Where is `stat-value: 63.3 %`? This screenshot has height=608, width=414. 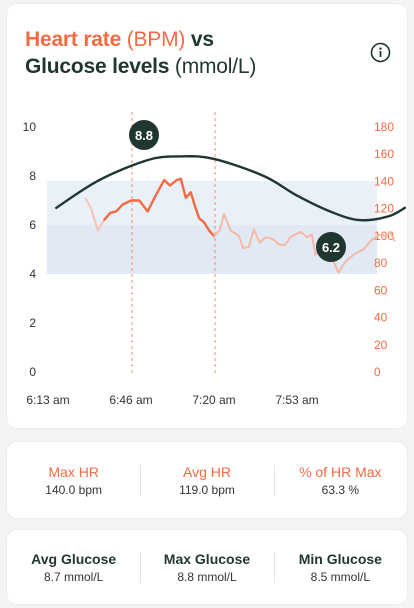
stat-value: 63.3 % is located at coordinates (340, 489).